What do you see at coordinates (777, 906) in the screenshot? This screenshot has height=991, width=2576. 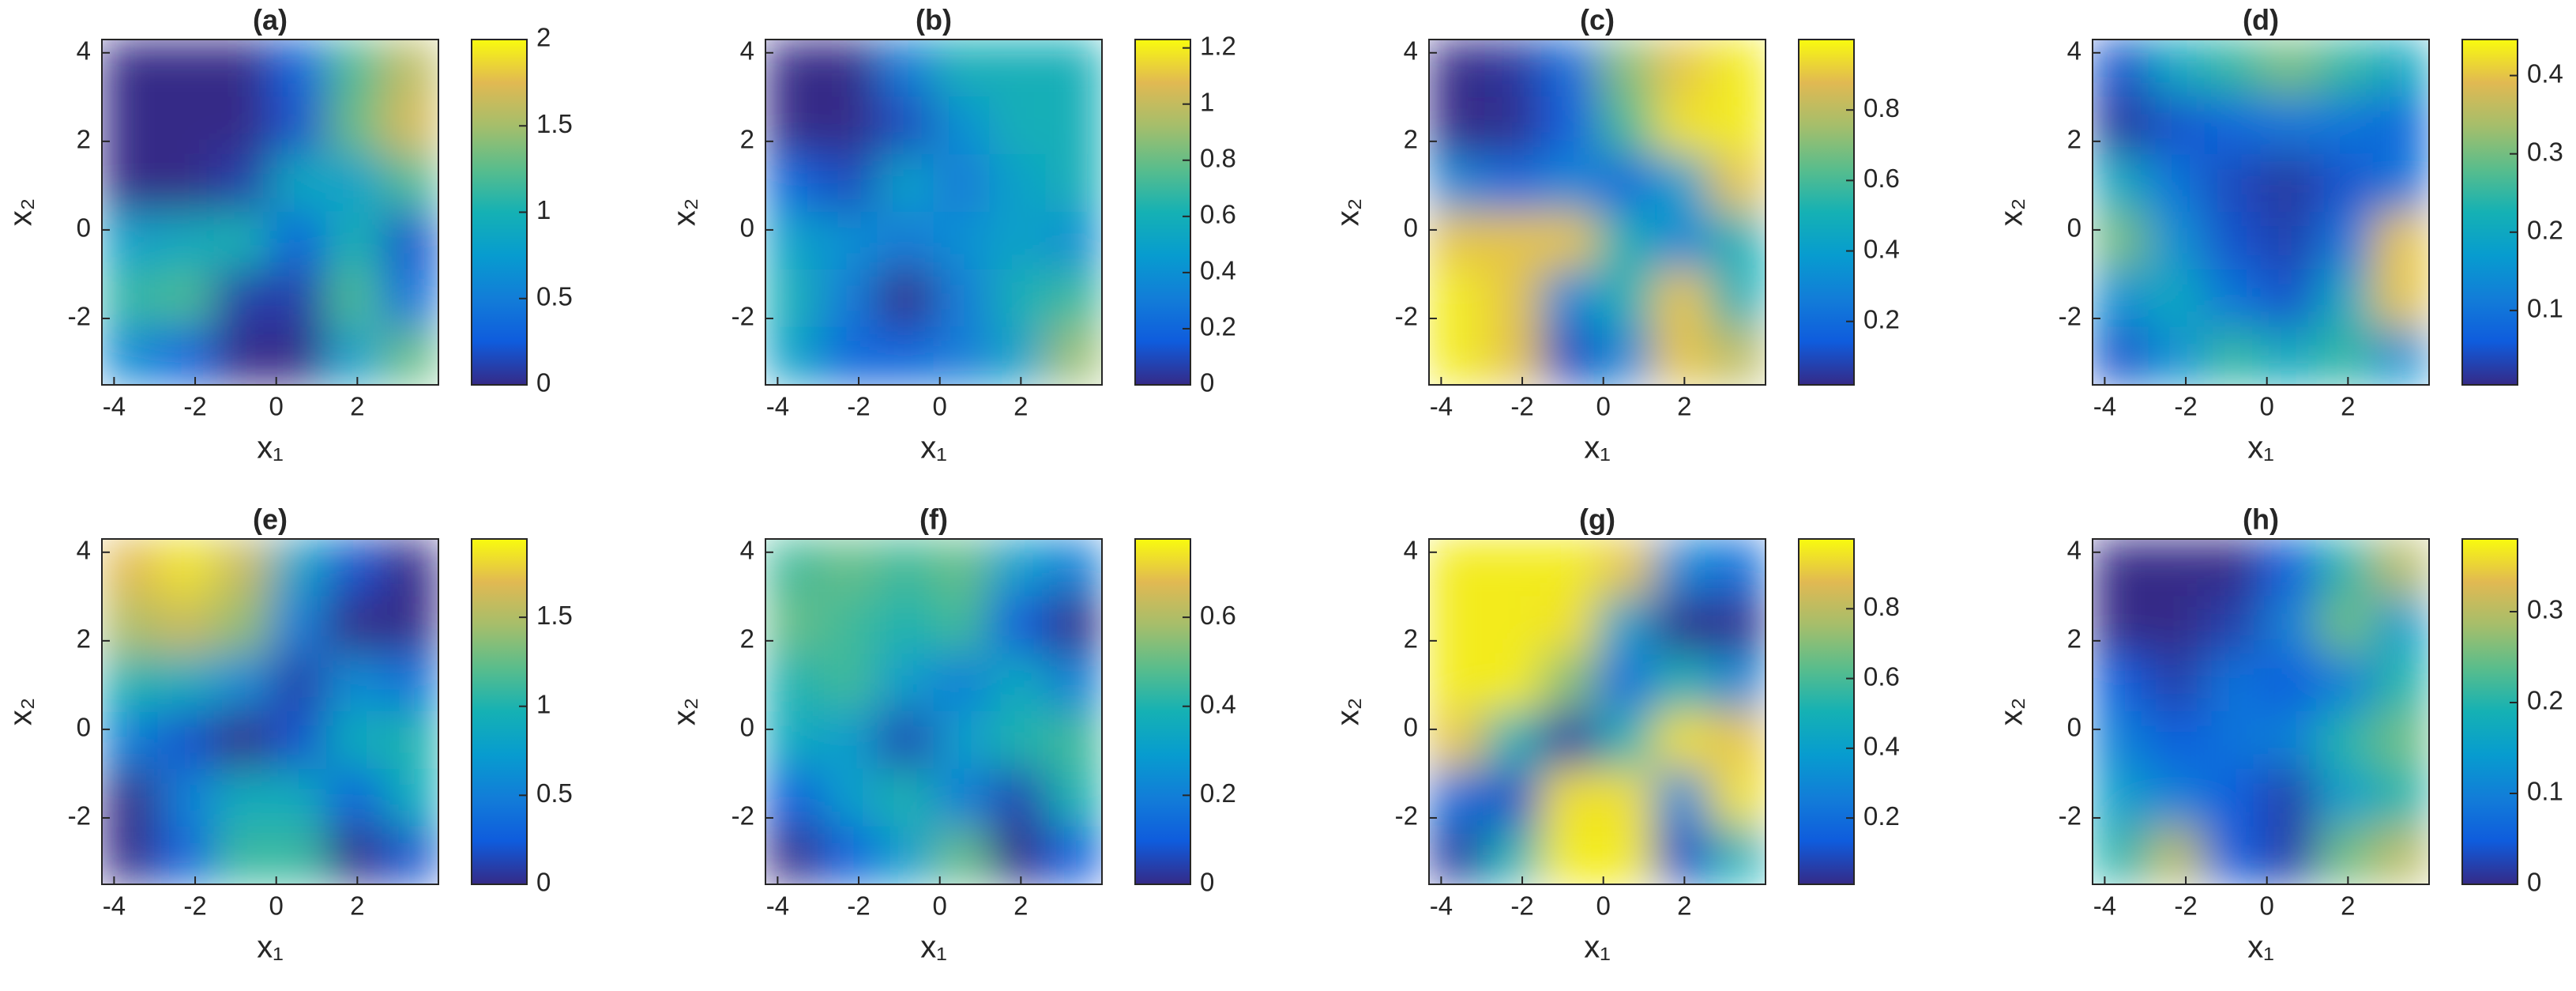 I see `x-tick-label: -4` at bounding box center [777, 906].